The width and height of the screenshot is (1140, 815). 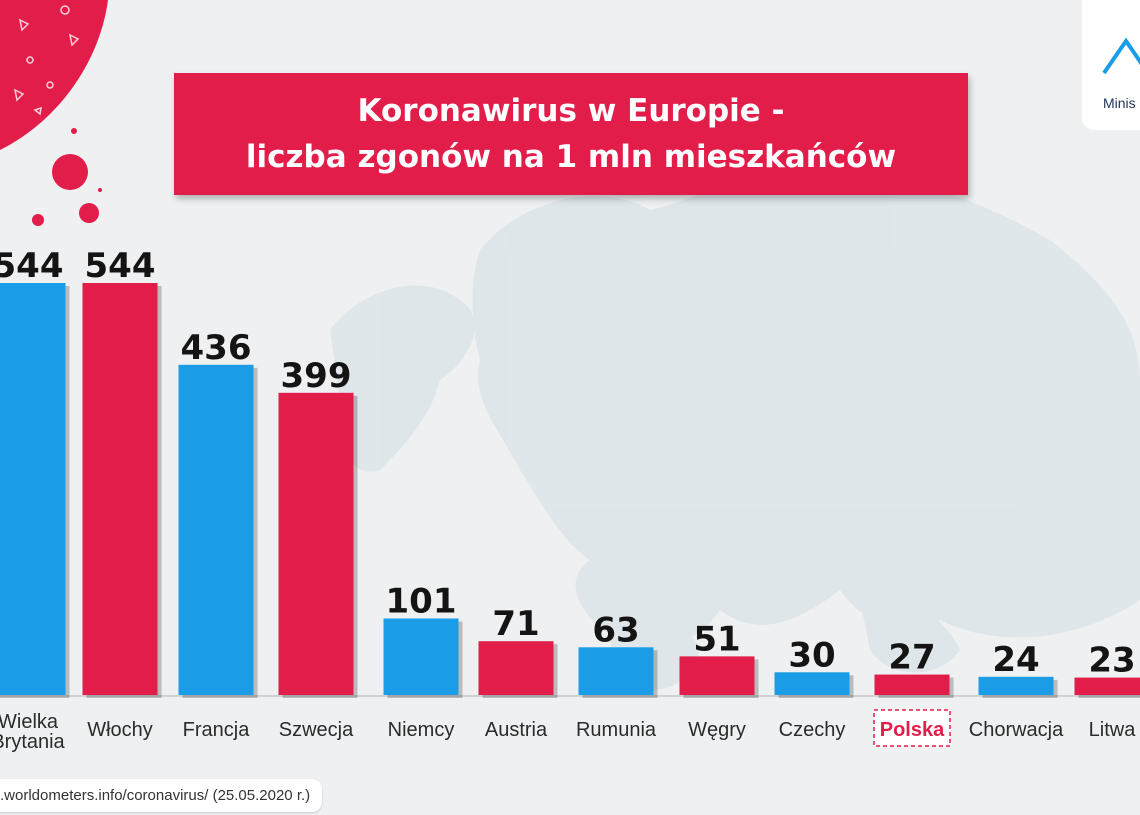 What do you see at coordinates (316, 730) in the screenshot?
I see `category-label: Szwecja` at bounding box center [316, 730].